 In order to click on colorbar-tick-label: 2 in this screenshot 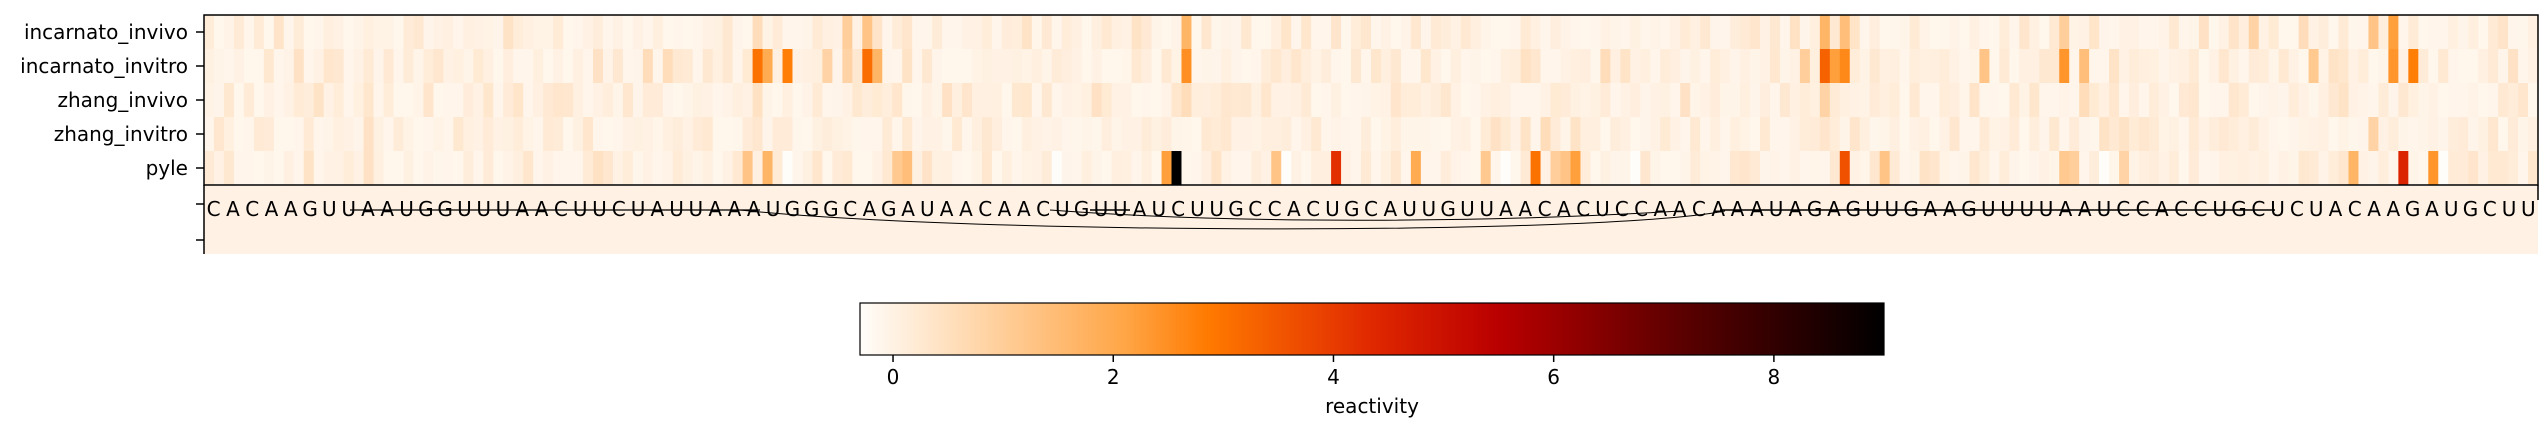, I will do `click(1113, 377)`.